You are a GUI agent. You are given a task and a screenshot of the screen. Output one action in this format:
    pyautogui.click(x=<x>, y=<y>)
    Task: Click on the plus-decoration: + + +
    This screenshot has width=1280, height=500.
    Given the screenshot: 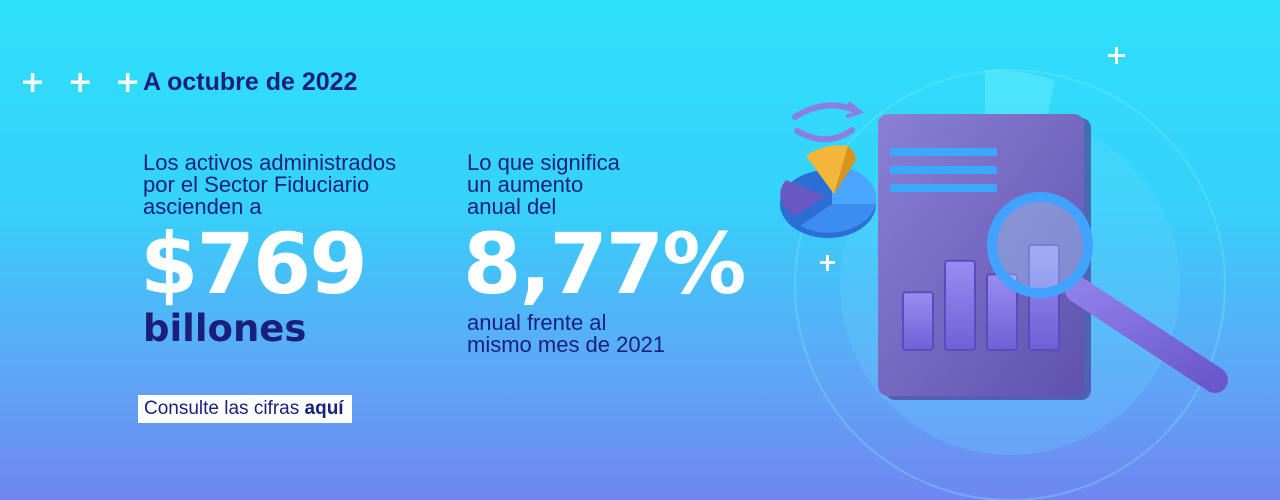 What is the action you would take?
    pyautogui.click(x=83, y=82)
    